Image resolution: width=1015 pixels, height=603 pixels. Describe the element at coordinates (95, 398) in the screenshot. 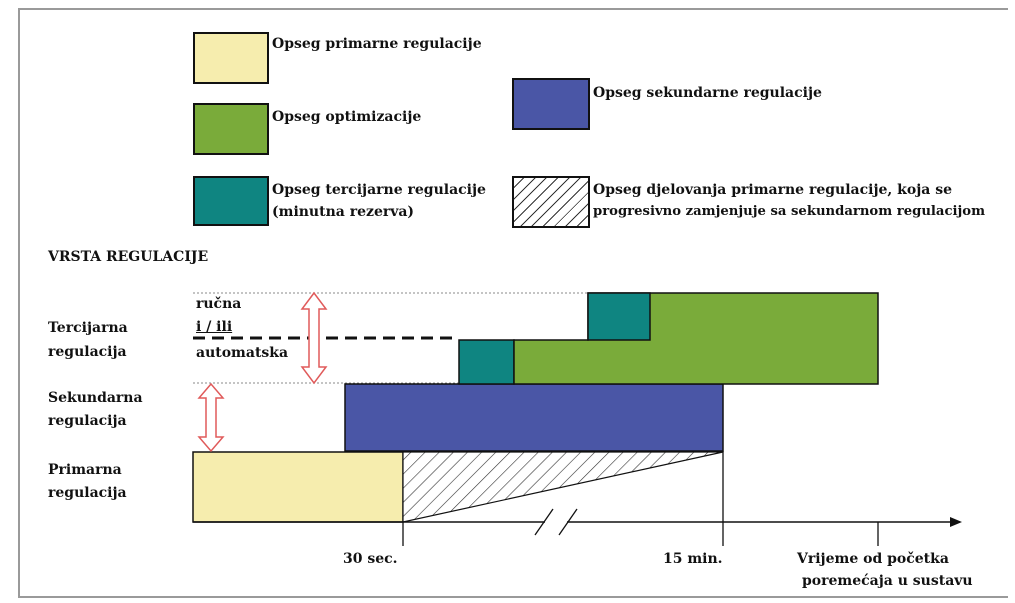

I see `row-label-secondary-1: Sekundarna` at that location.